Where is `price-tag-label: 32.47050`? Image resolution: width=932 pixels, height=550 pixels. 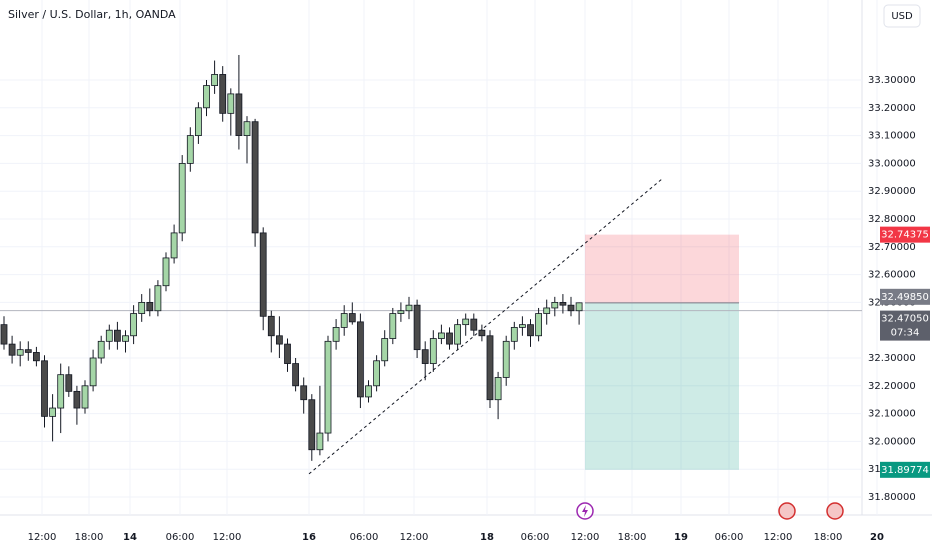
price-tag-label: 32.47050 is located at coordinates (905, 319).